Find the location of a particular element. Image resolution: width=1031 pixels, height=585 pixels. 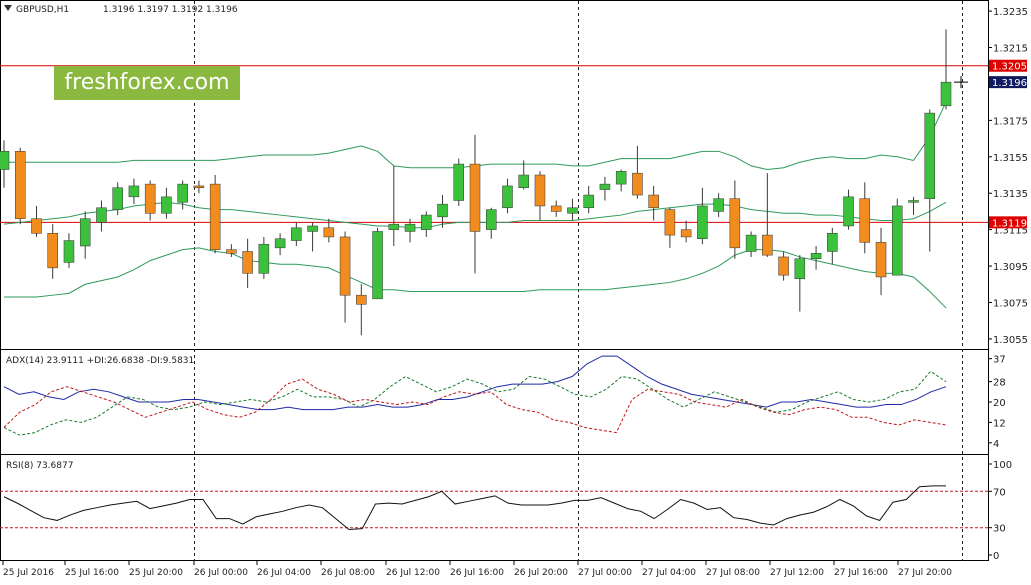

adx-title: ADX(14) 23.9111 +DI:26.6838 -DI:9.5831 is located at coordinates (100, 361).